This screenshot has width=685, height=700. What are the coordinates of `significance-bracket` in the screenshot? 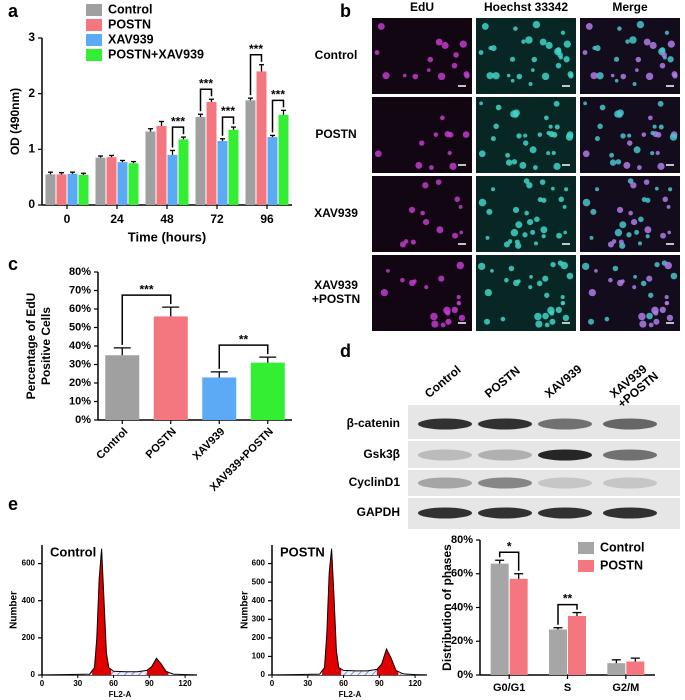 It's located at (206, 100).